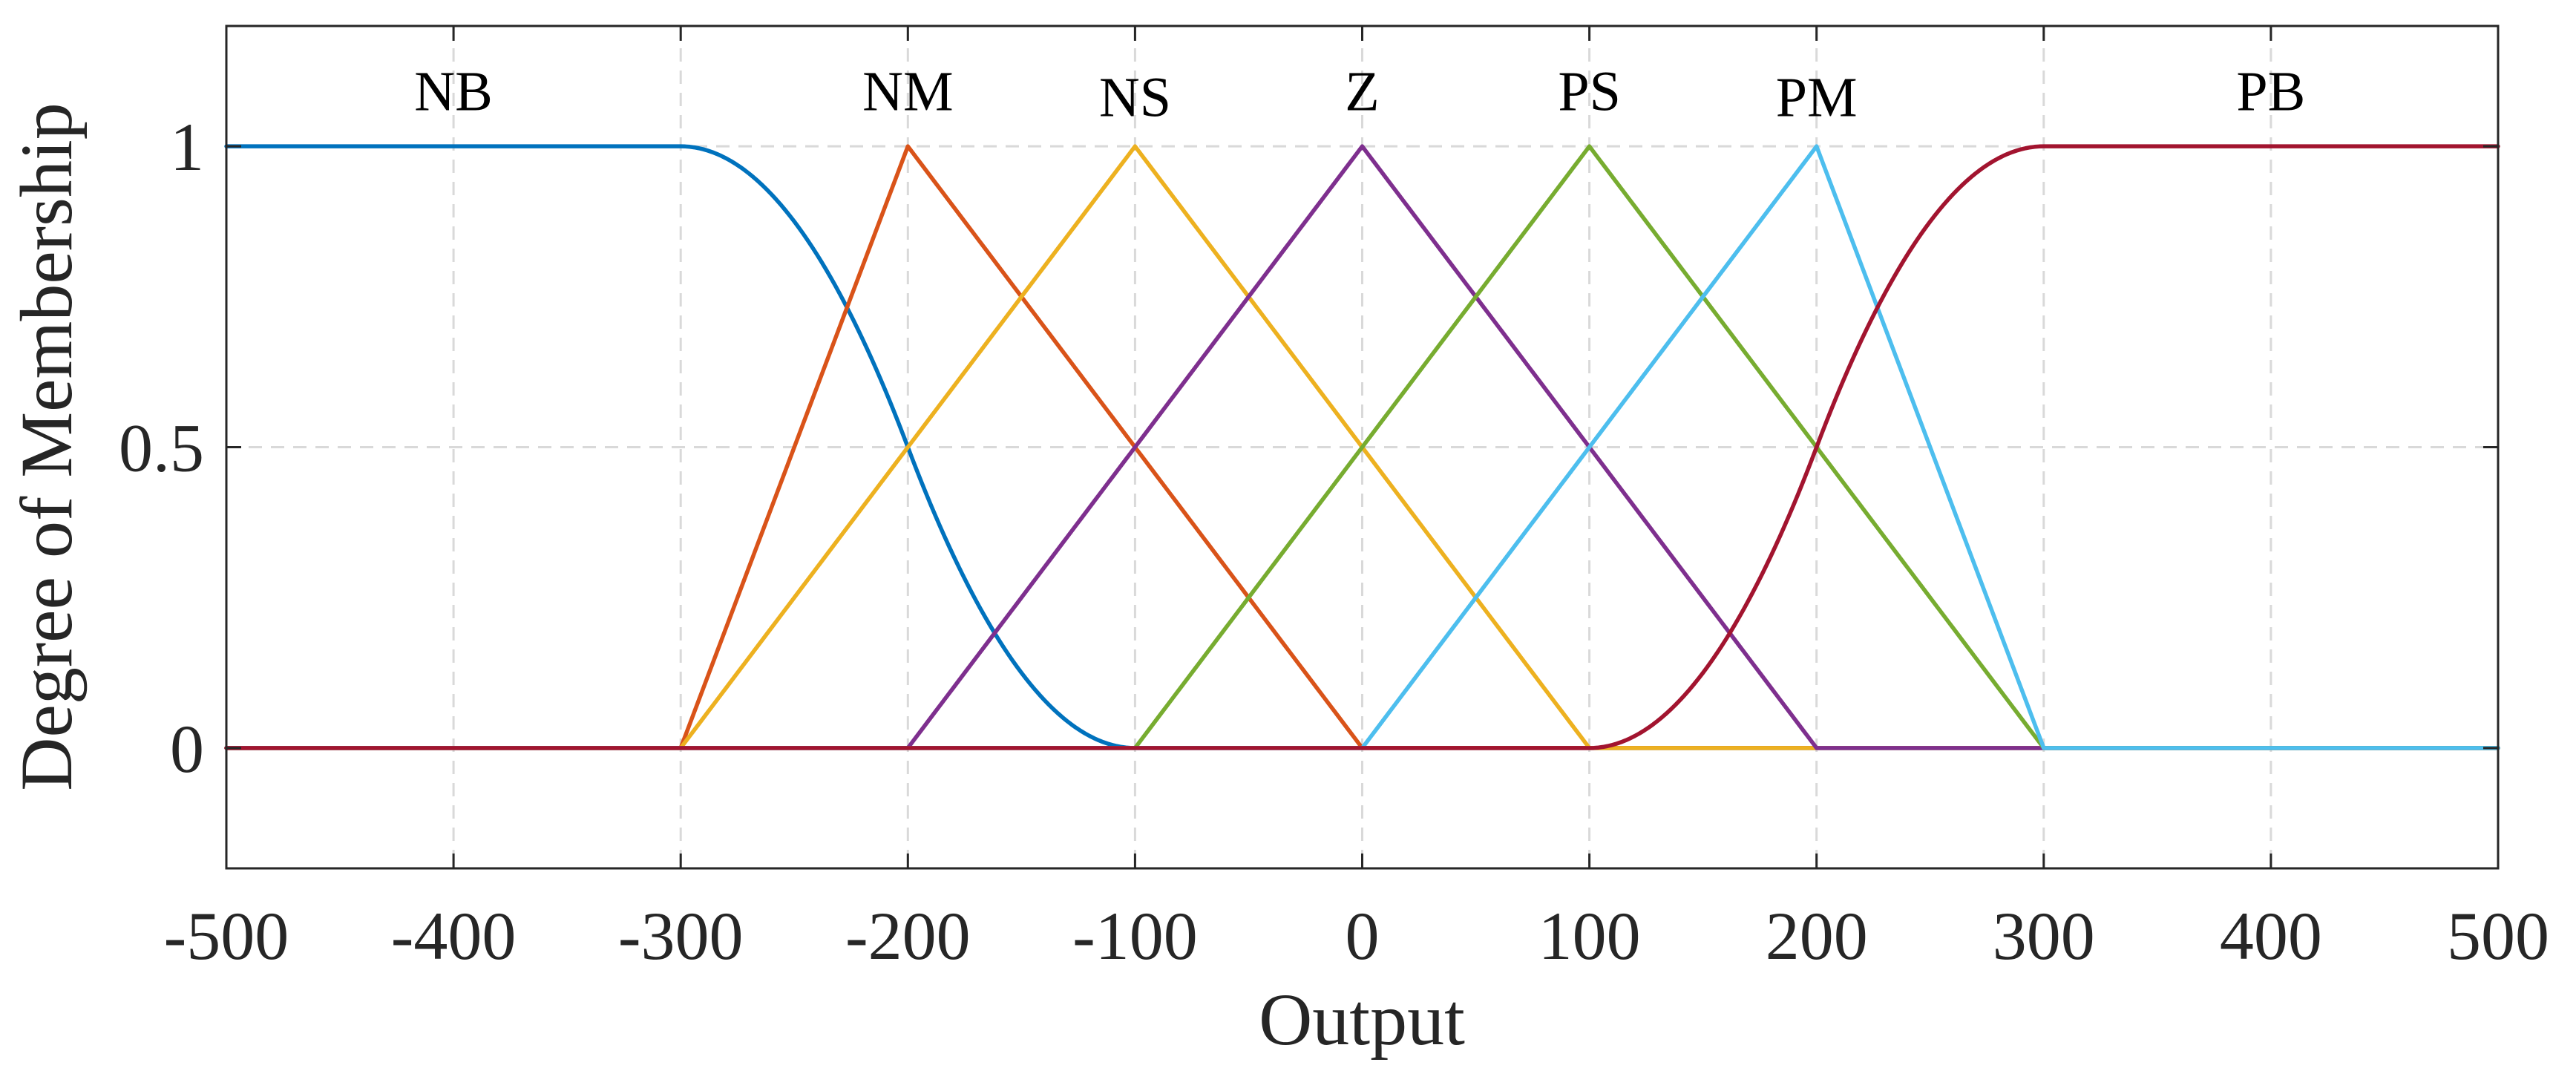 The image size is (2576, 1068). Describe the element at coordinates (187, 749) in the screenshot. I see `y-tick-label: 0` at that location.